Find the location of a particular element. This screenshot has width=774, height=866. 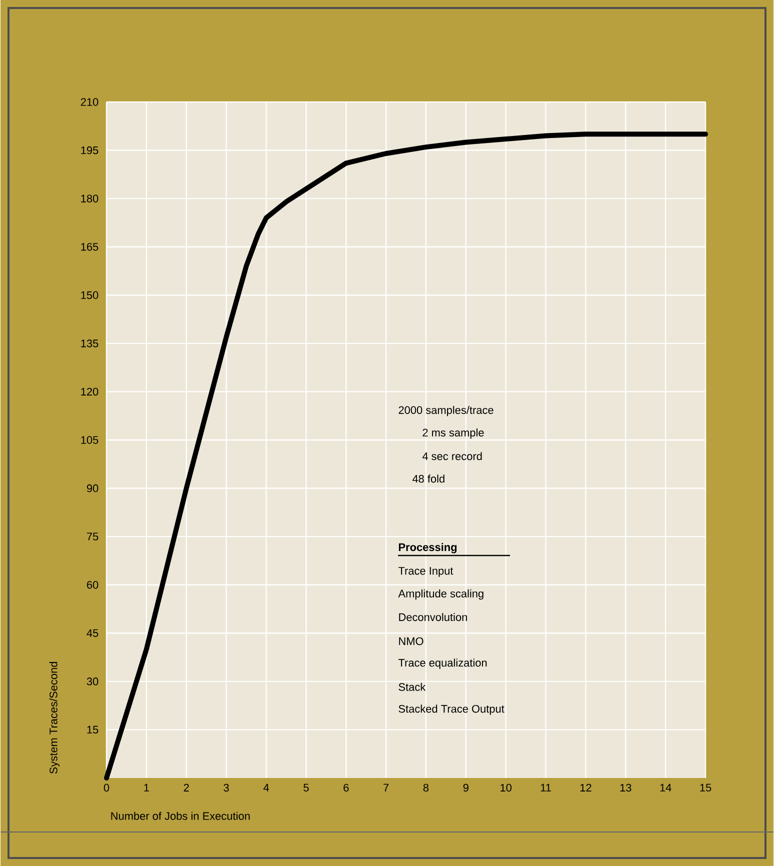

annotation: Trace equalization is located at coordinates (442, 663).